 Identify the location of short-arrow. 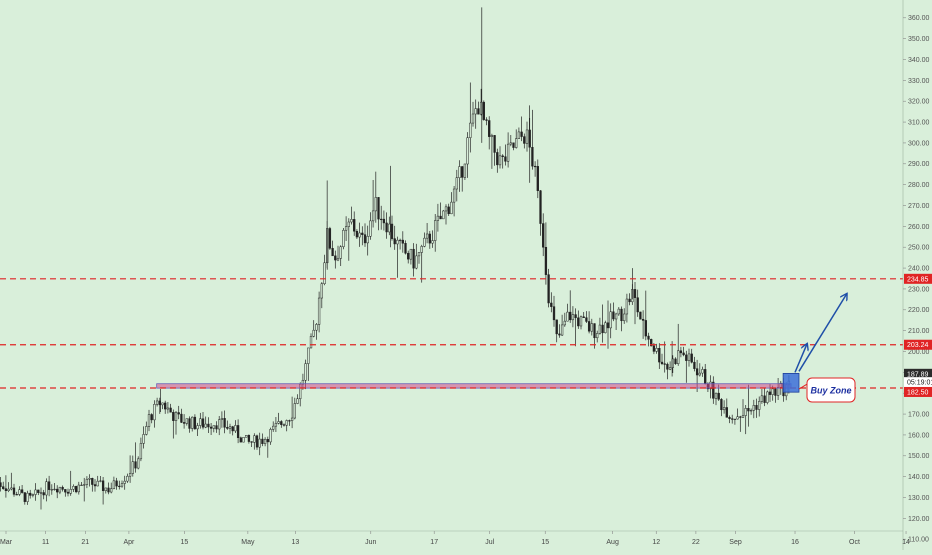
(800, 358).